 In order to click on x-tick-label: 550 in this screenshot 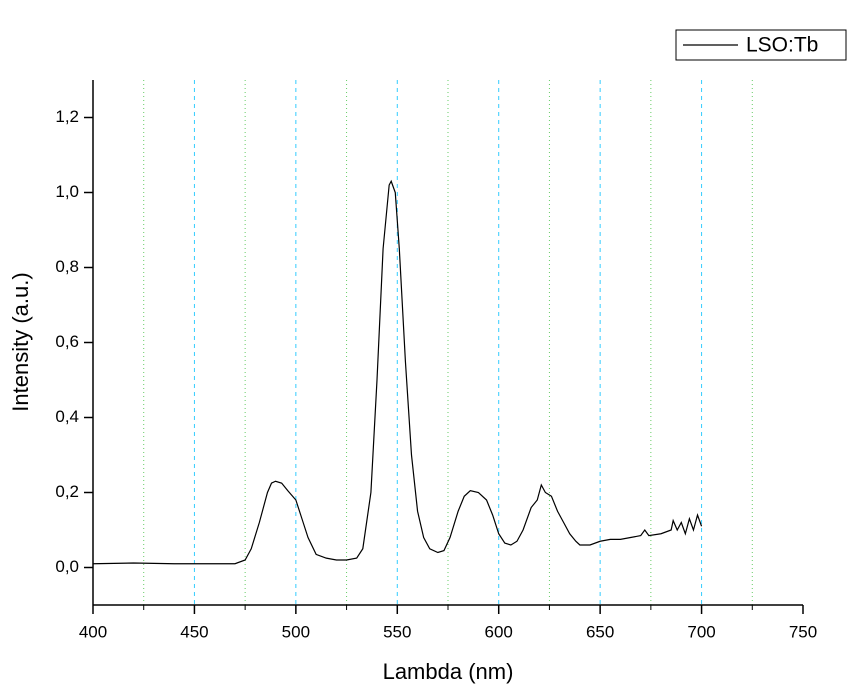, I will do `click(397, 631)`.